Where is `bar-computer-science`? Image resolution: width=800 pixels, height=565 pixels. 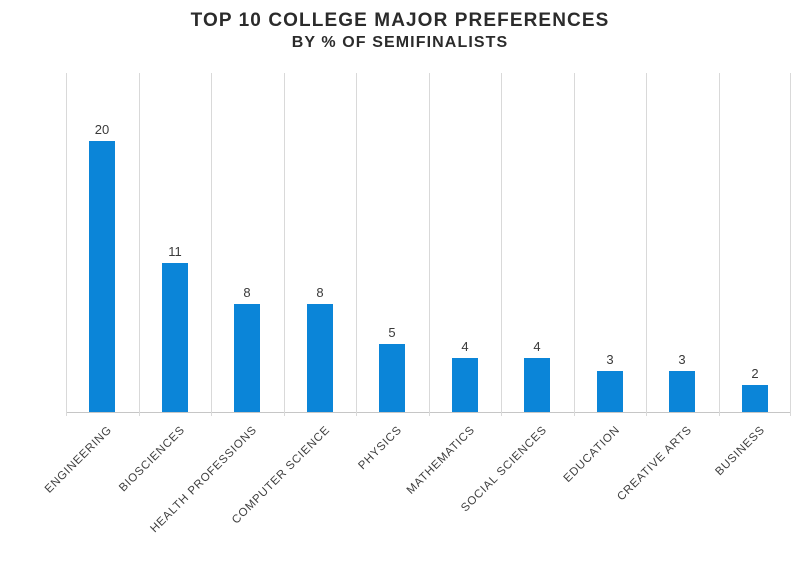 bar-computer-science is located at coordinates (320, 358).